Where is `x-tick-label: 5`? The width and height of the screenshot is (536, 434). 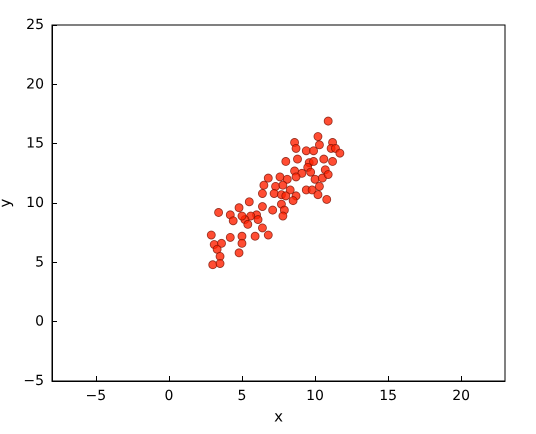
x-tick-label: 5 is located at coordinates (242, 396).